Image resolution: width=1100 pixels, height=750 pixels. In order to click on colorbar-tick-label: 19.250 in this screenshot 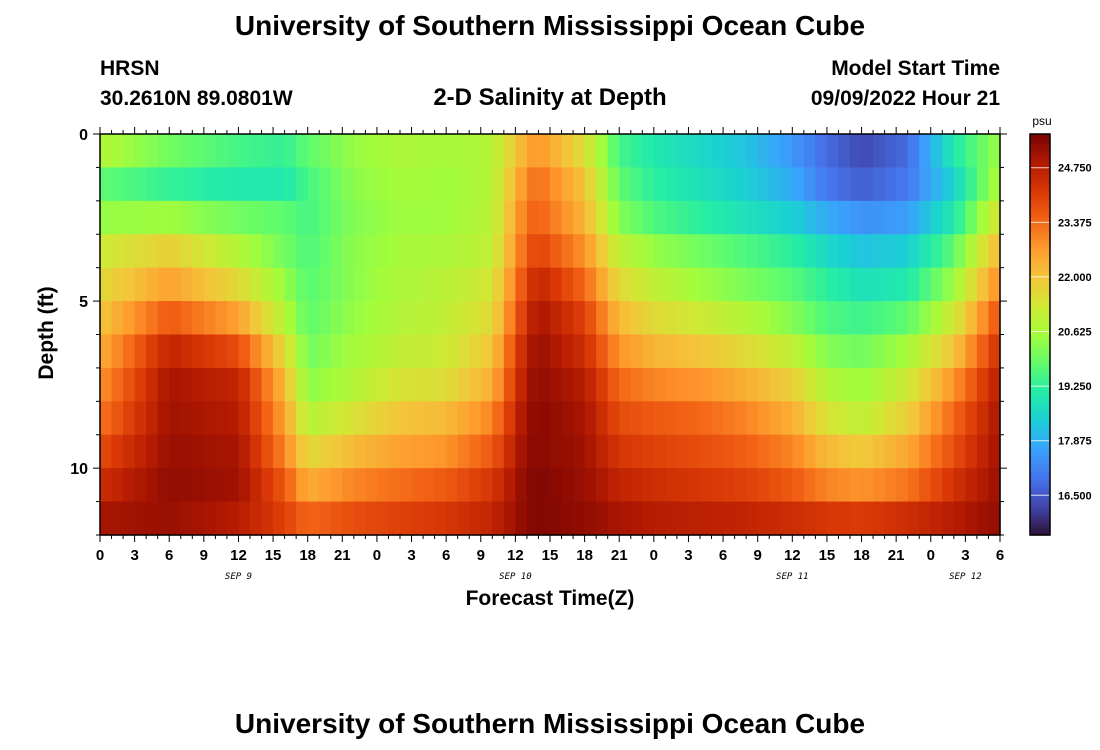, I will do `click(1075, 387)`.